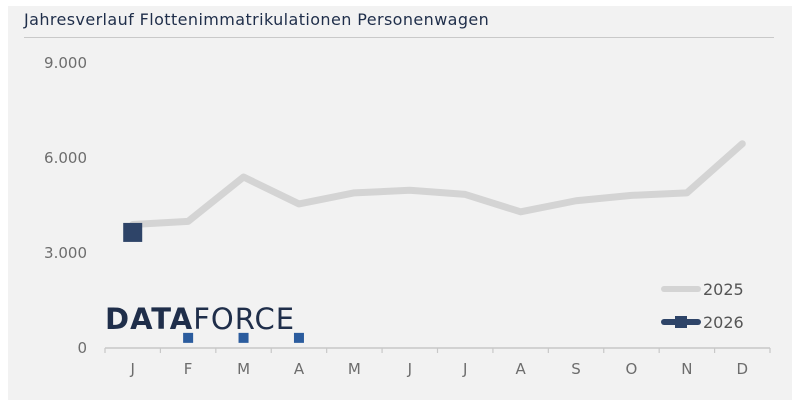 The height and width of the screenshot is (415, 800). What do you see at coordinates (681, 322) in the screenshot?
I see `legend-2026-marker` at bounding box center [681, 322].